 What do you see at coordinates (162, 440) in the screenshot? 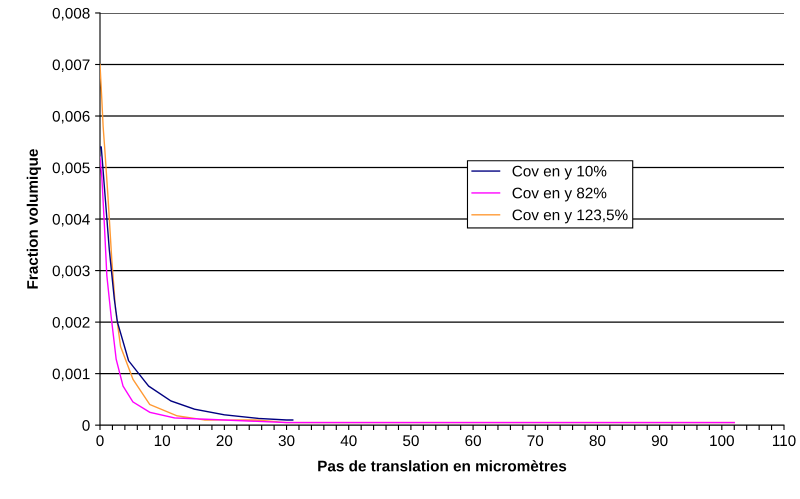
I see `x-tick-label: 10` at bounding box center [162, 440].